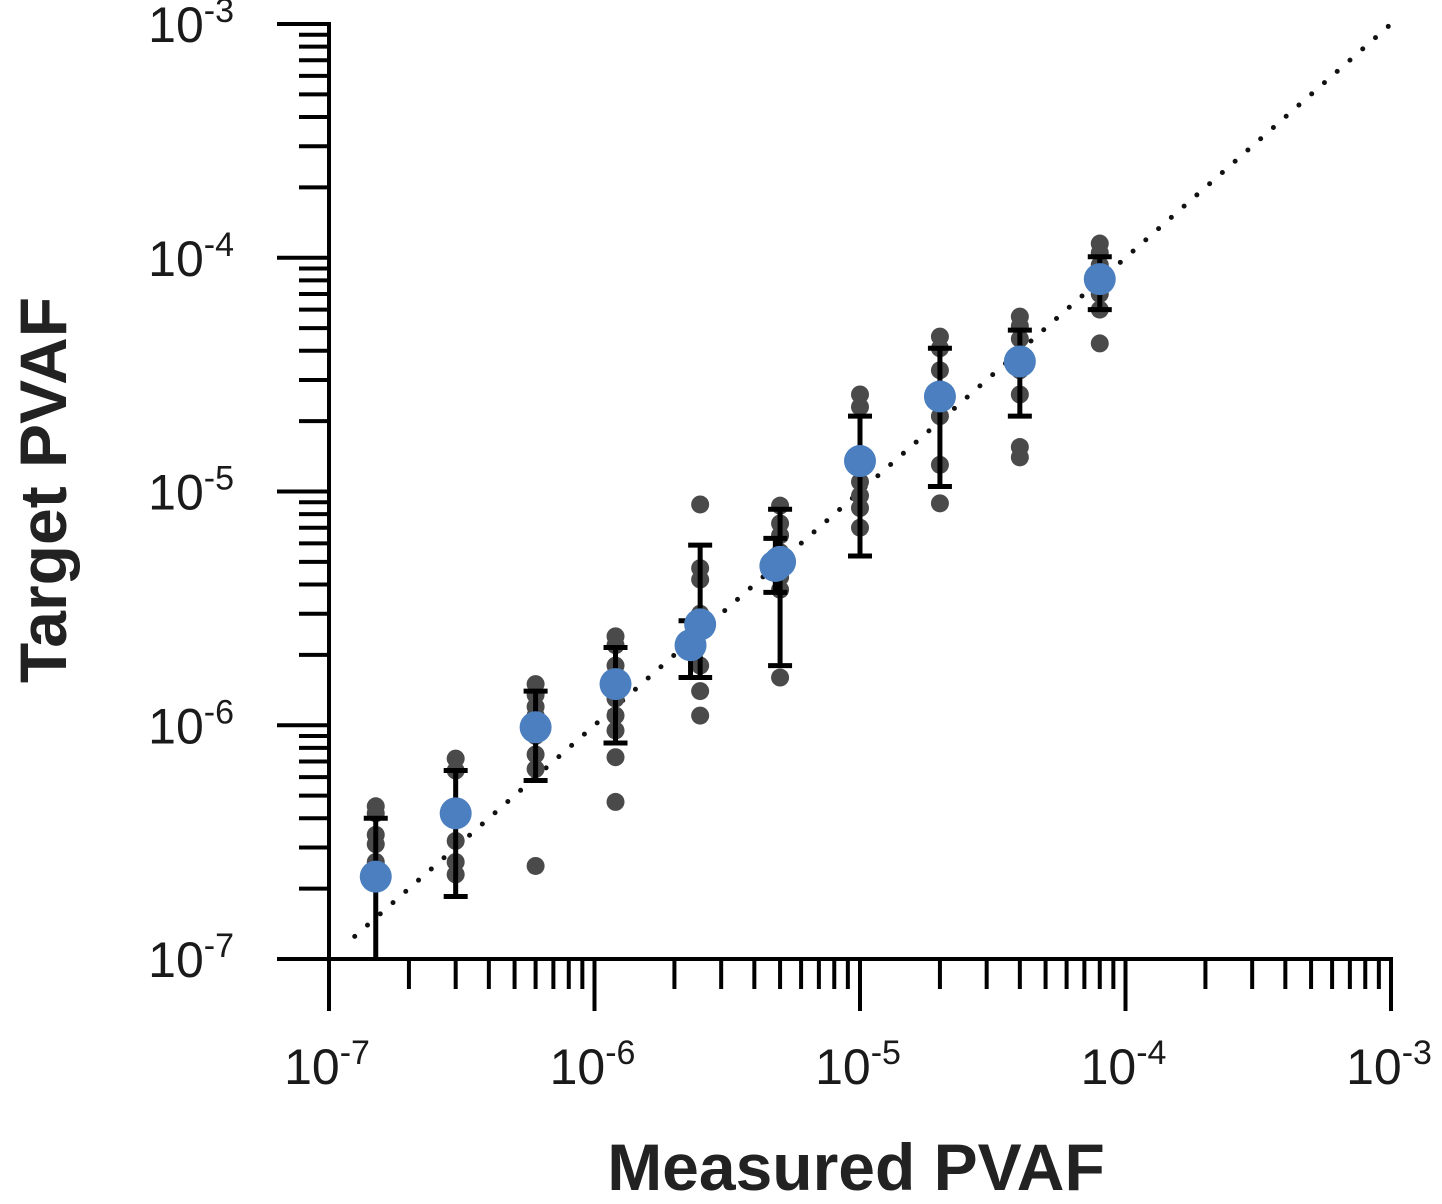 The width and height of the screenshot is (1442, 1204). Describe the element at coordinates (593, 1064) in the screenshot. I see `x-tick-label: 10⁻⁶` at that location.